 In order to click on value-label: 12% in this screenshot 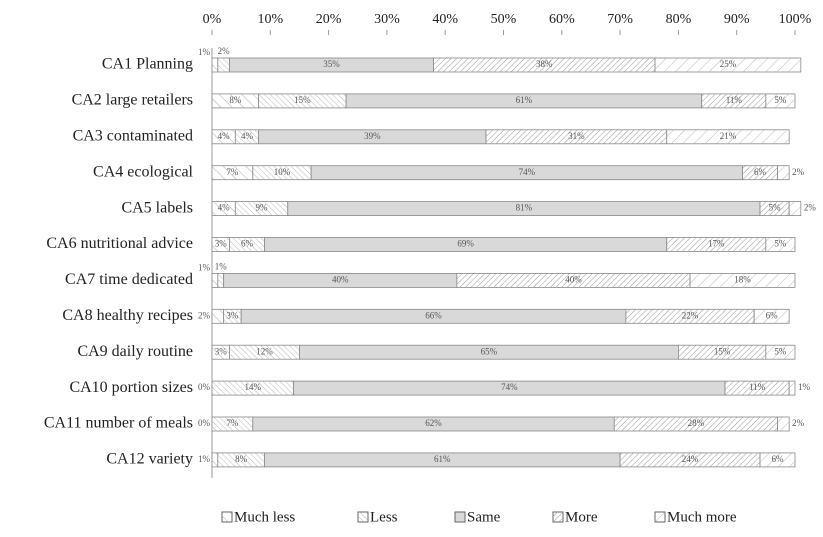, I will do `click(264, 351)`.